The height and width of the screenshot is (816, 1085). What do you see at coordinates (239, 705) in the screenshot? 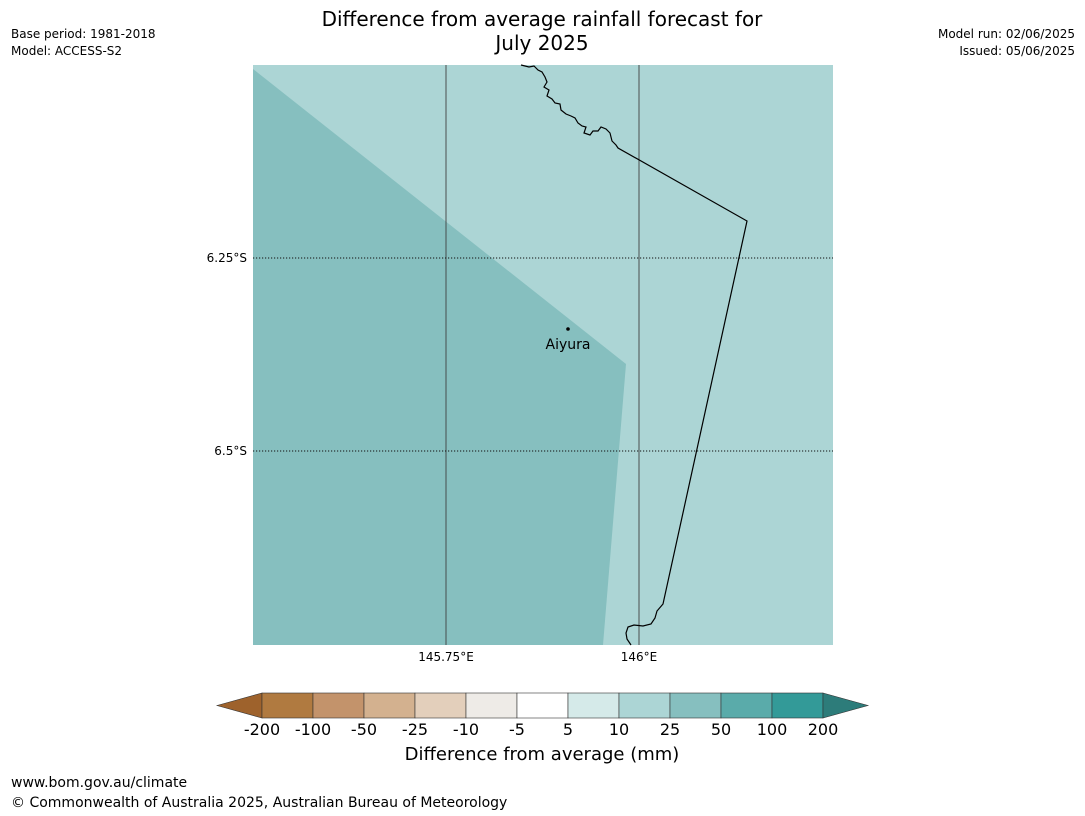
I see `colorbar-extend-low` at bounding box center [239, 705].